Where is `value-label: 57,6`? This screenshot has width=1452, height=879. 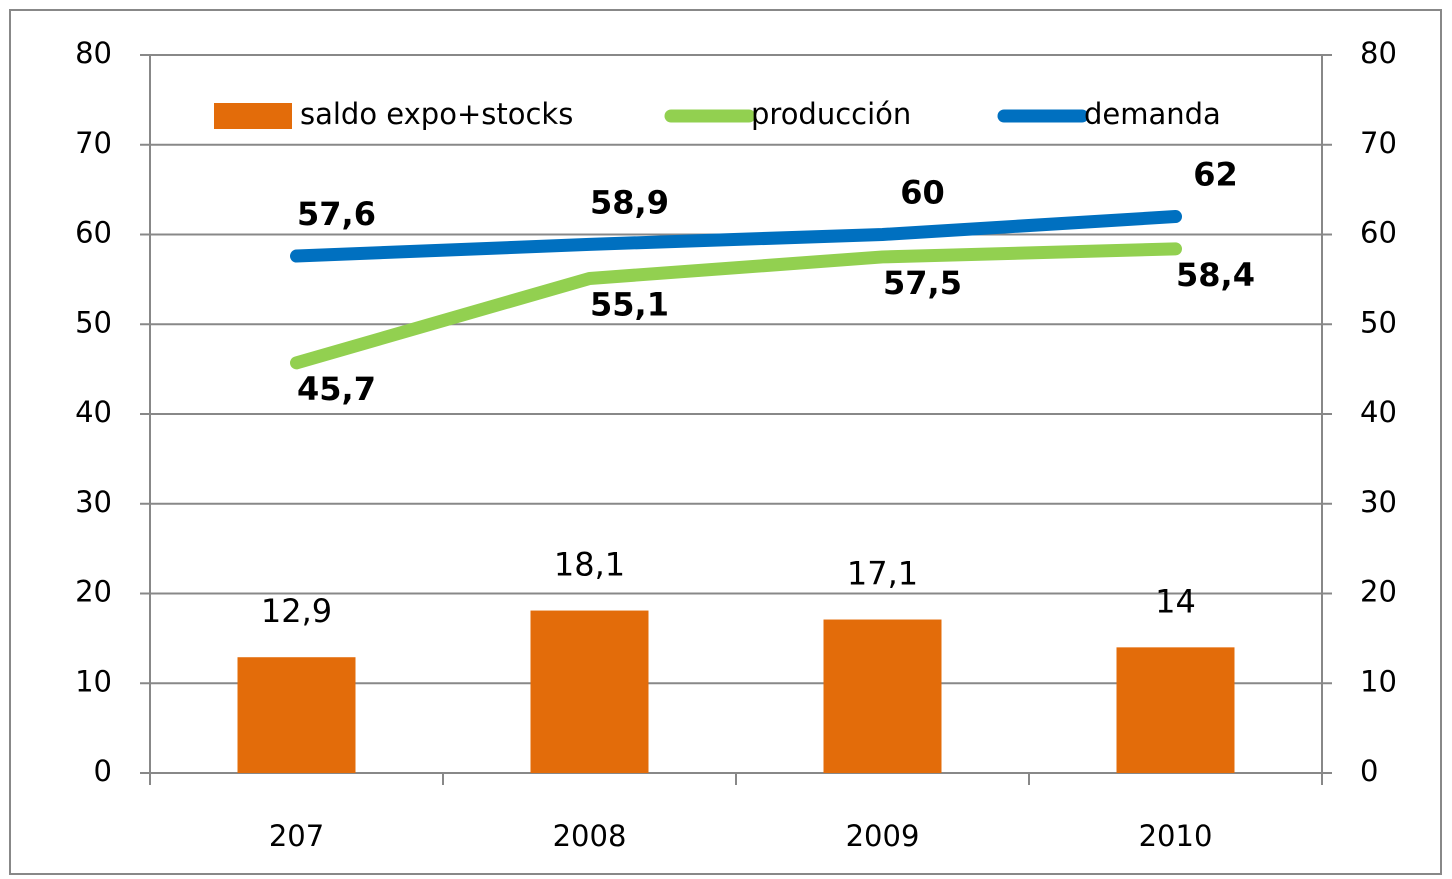
value-label: 57,6 is located at coordinates (336, 214).